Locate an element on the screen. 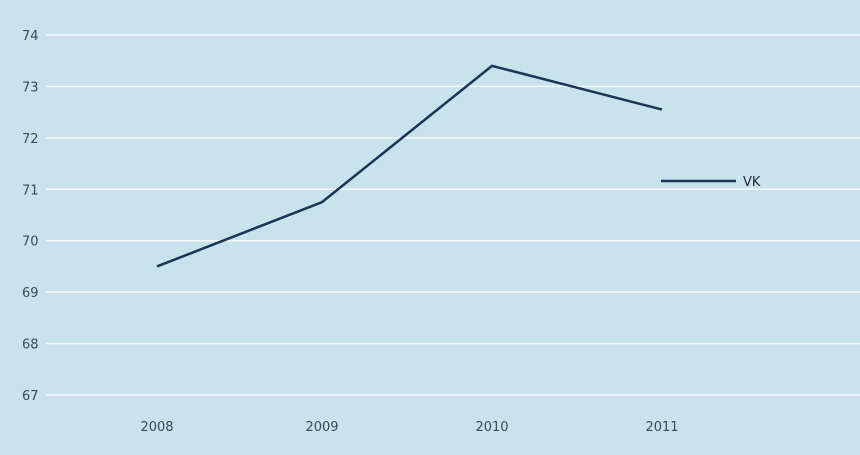 This screenshot has height=455, width=860. x-tick-label: 2011 is located at coordinates (661, 427).